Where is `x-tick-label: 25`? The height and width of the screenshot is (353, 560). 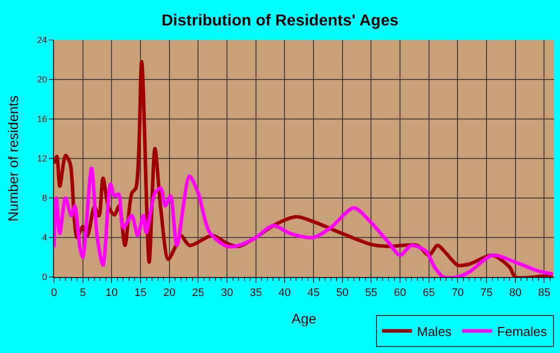
x-tick-label: 25 is located at coordinates (198, 293).